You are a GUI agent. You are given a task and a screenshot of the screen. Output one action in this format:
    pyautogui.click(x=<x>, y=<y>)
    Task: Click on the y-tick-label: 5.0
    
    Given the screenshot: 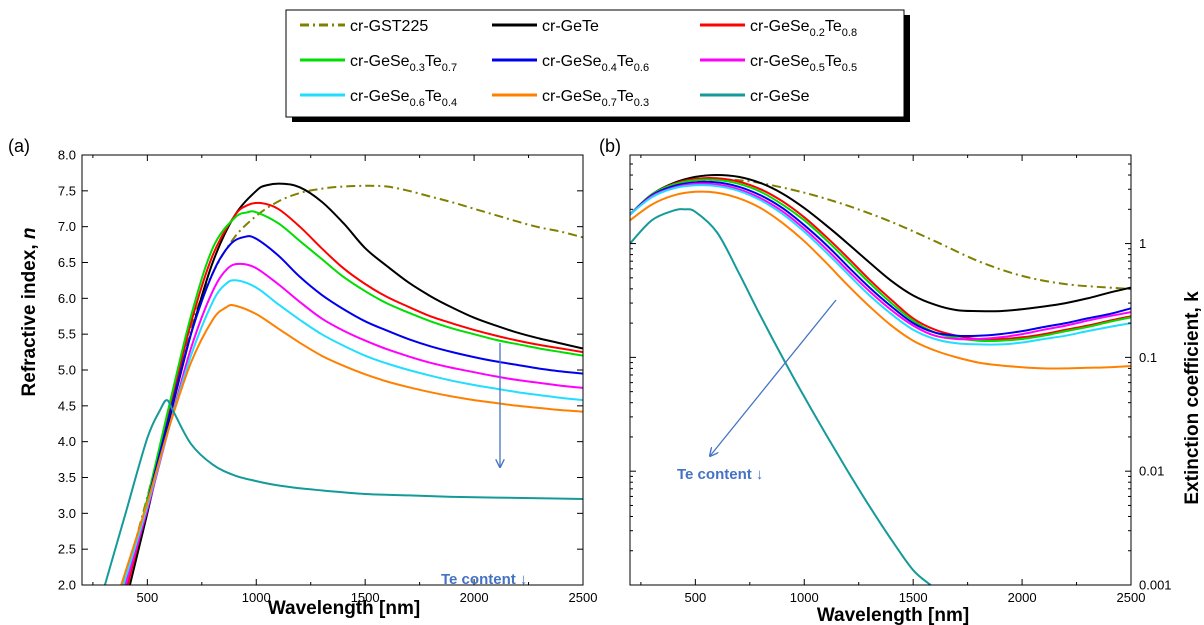 What is the action you would take?
    pyautogui.click(x=67, y=370)
    